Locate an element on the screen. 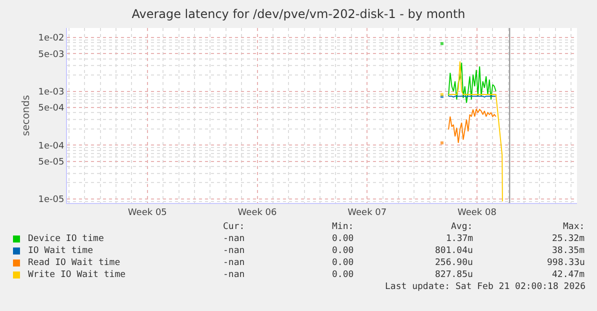 This screenshot has height=311, width=597. text: Cur: is located at coordinates (234, 227).